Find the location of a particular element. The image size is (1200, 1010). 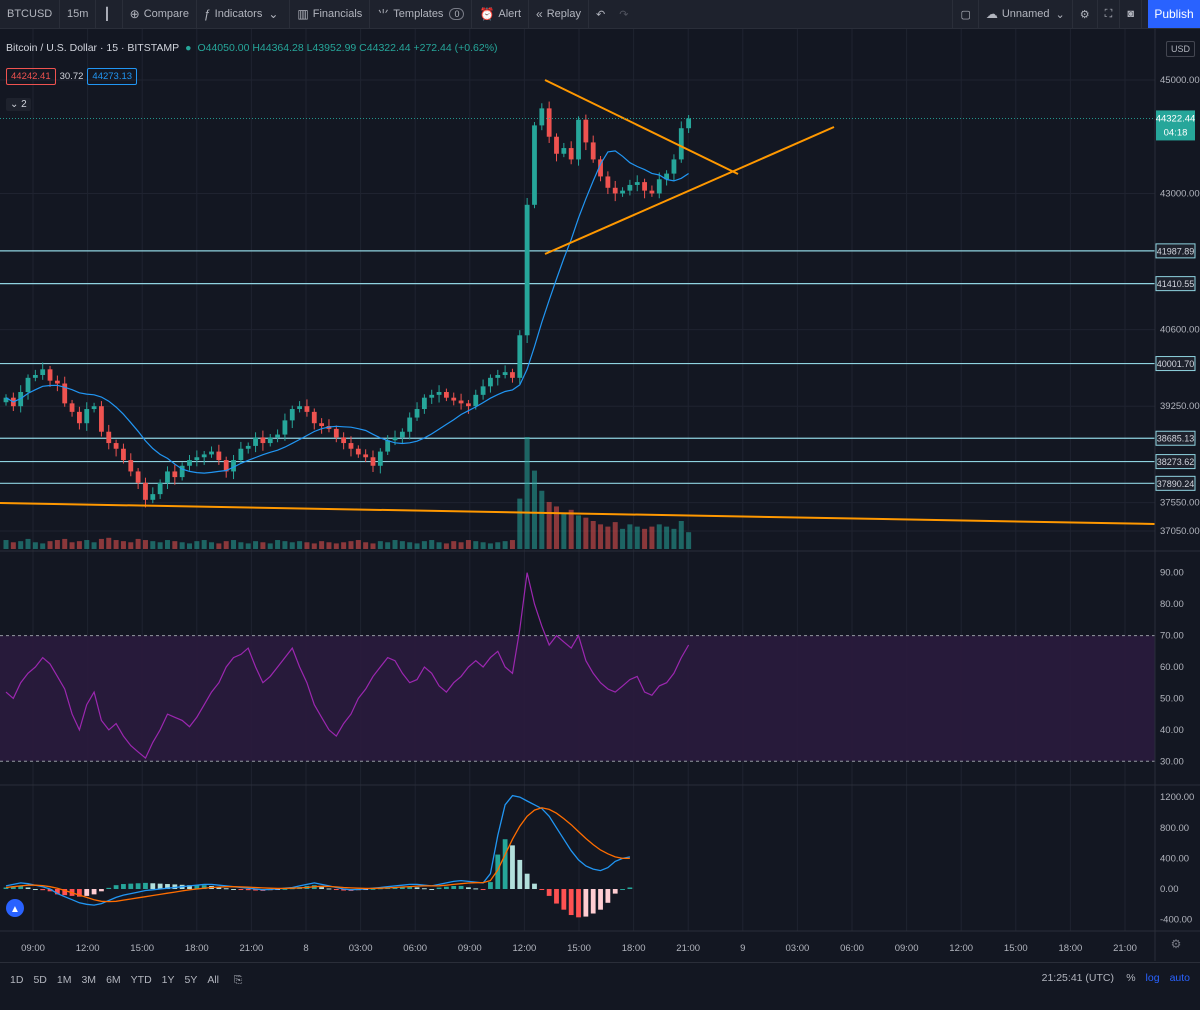

tradingview-logo: ▲ is located at coordinates (15, 908).